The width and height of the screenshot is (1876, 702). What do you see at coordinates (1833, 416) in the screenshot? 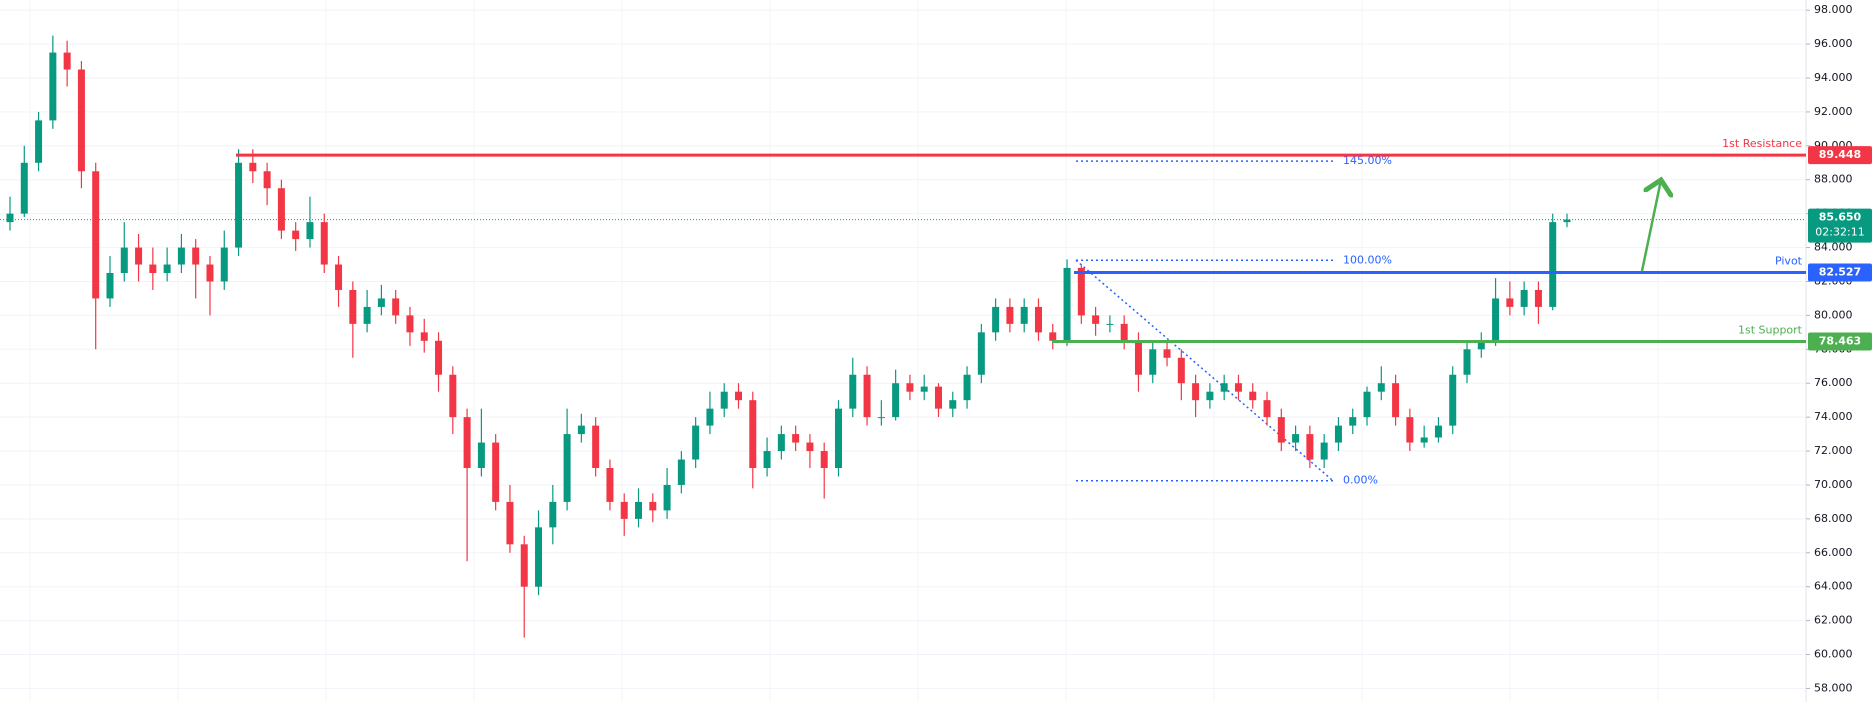
I see `y-tick-label: 74.000` at bounding box center [1833, 416].